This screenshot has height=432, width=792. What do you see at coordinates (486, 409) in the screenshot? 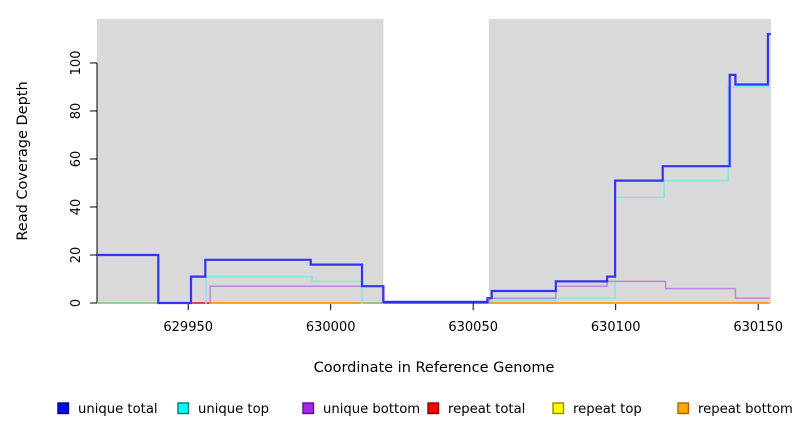
I see `legend-label: repeat total` at bounding box center [486, 409].